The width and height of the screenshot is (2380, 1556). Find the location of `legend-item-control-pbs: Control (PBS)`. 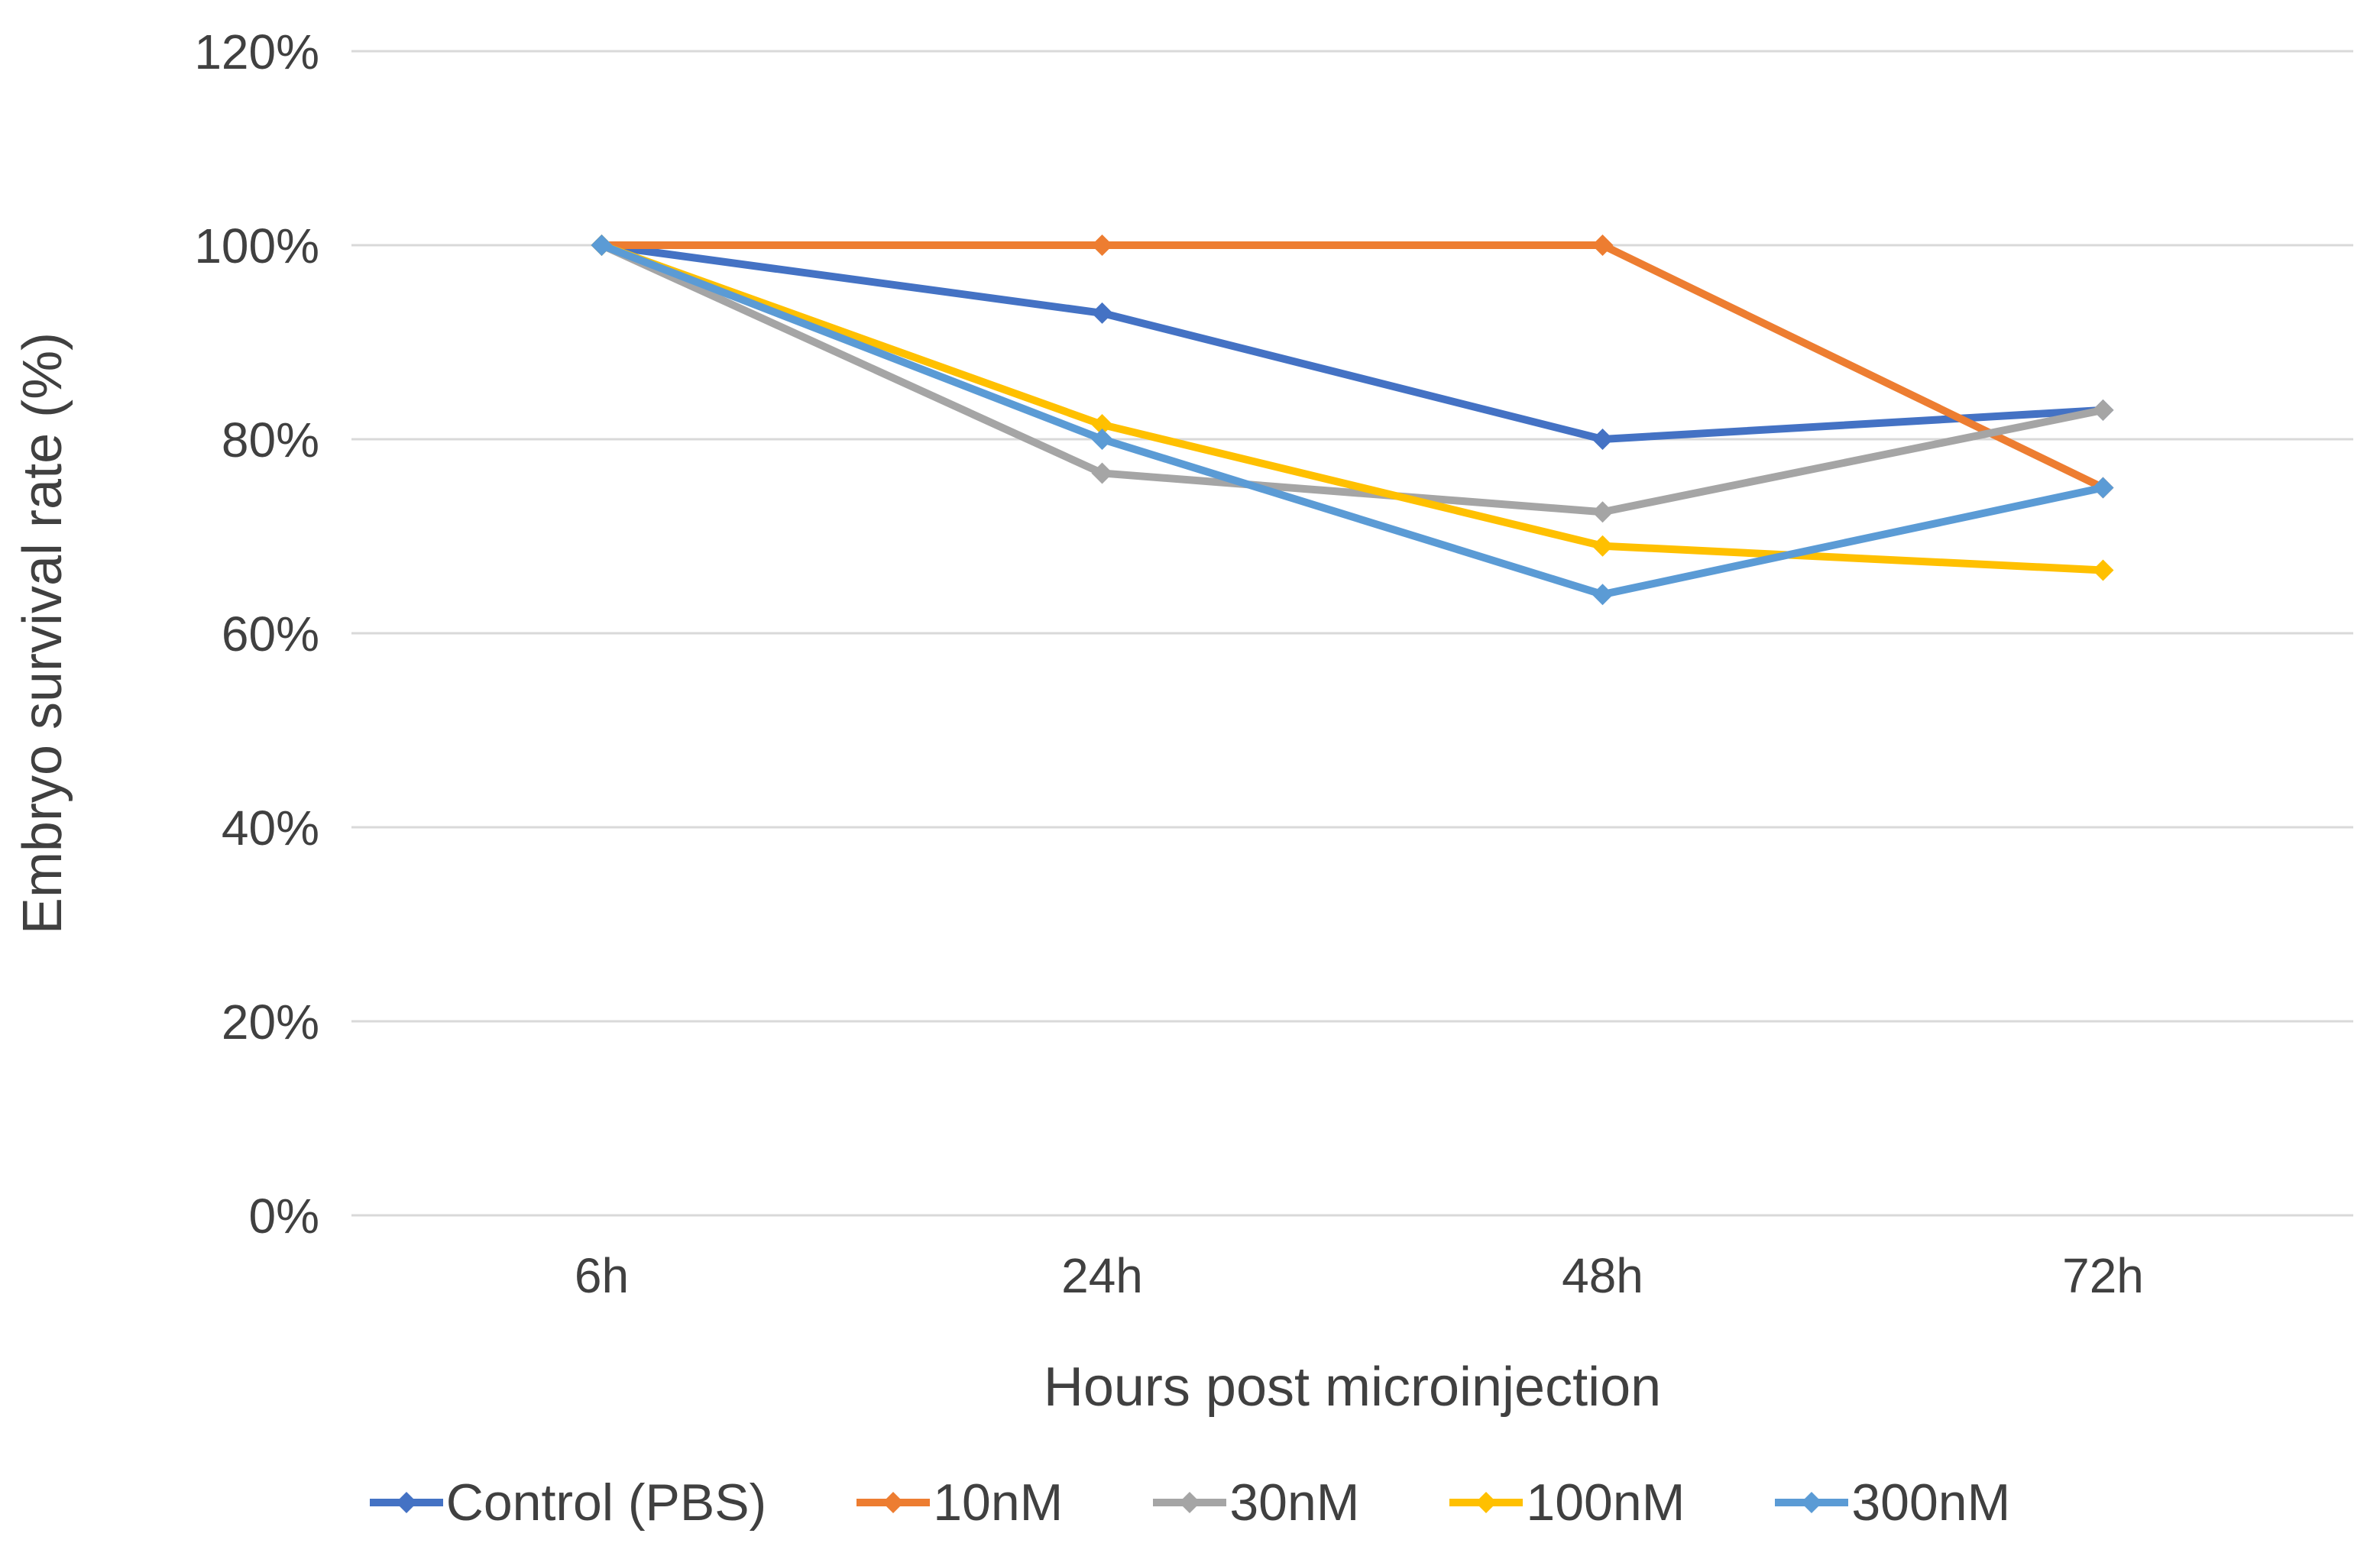

legend-item-control-pbs: Control (PBS) is located at coordinates (568, 1502).